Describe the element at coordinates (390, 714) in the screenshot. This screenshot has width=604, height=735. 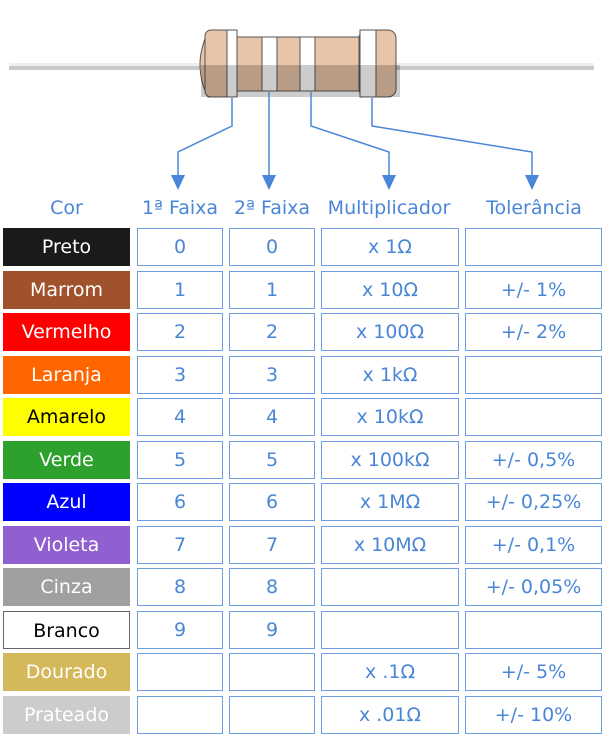
I see `multiplier-cell: x .01Ω` at that location.